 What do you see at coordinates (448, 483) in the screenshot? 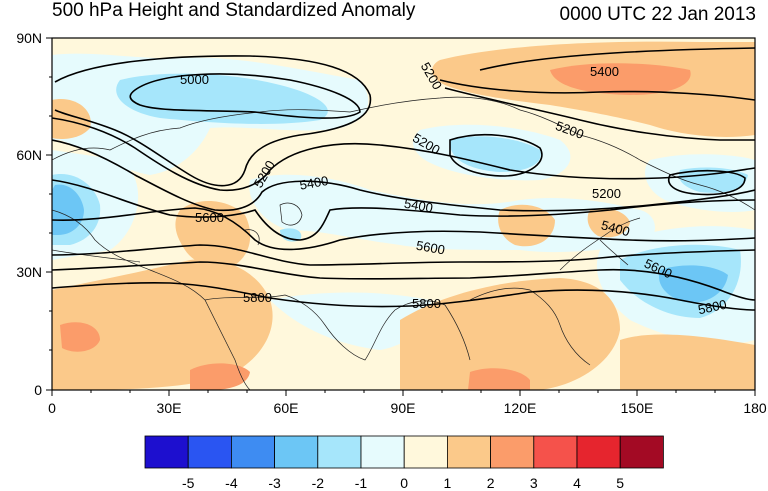
I see `colorbar-tick-label: 1` at bounding box center [448, 483].